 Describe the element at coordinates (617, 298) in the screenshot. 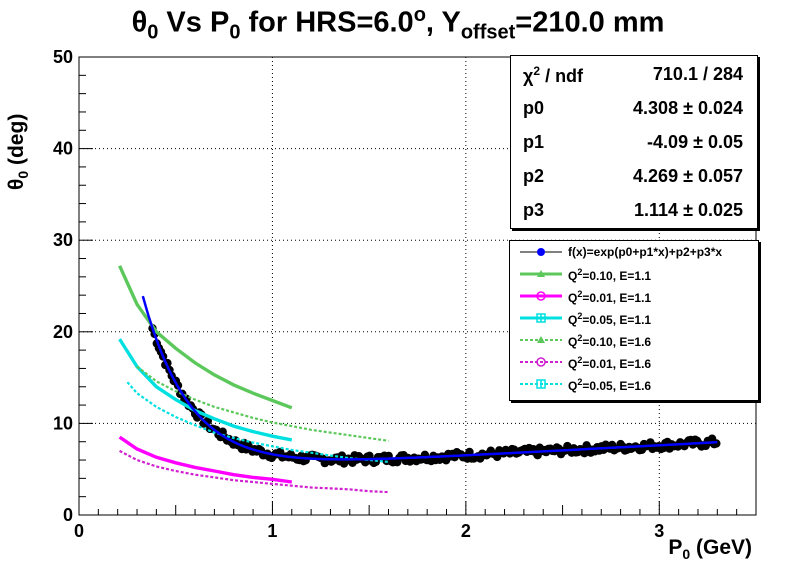

I see `legend-label-part: =0.01, E=1.1` at that location.